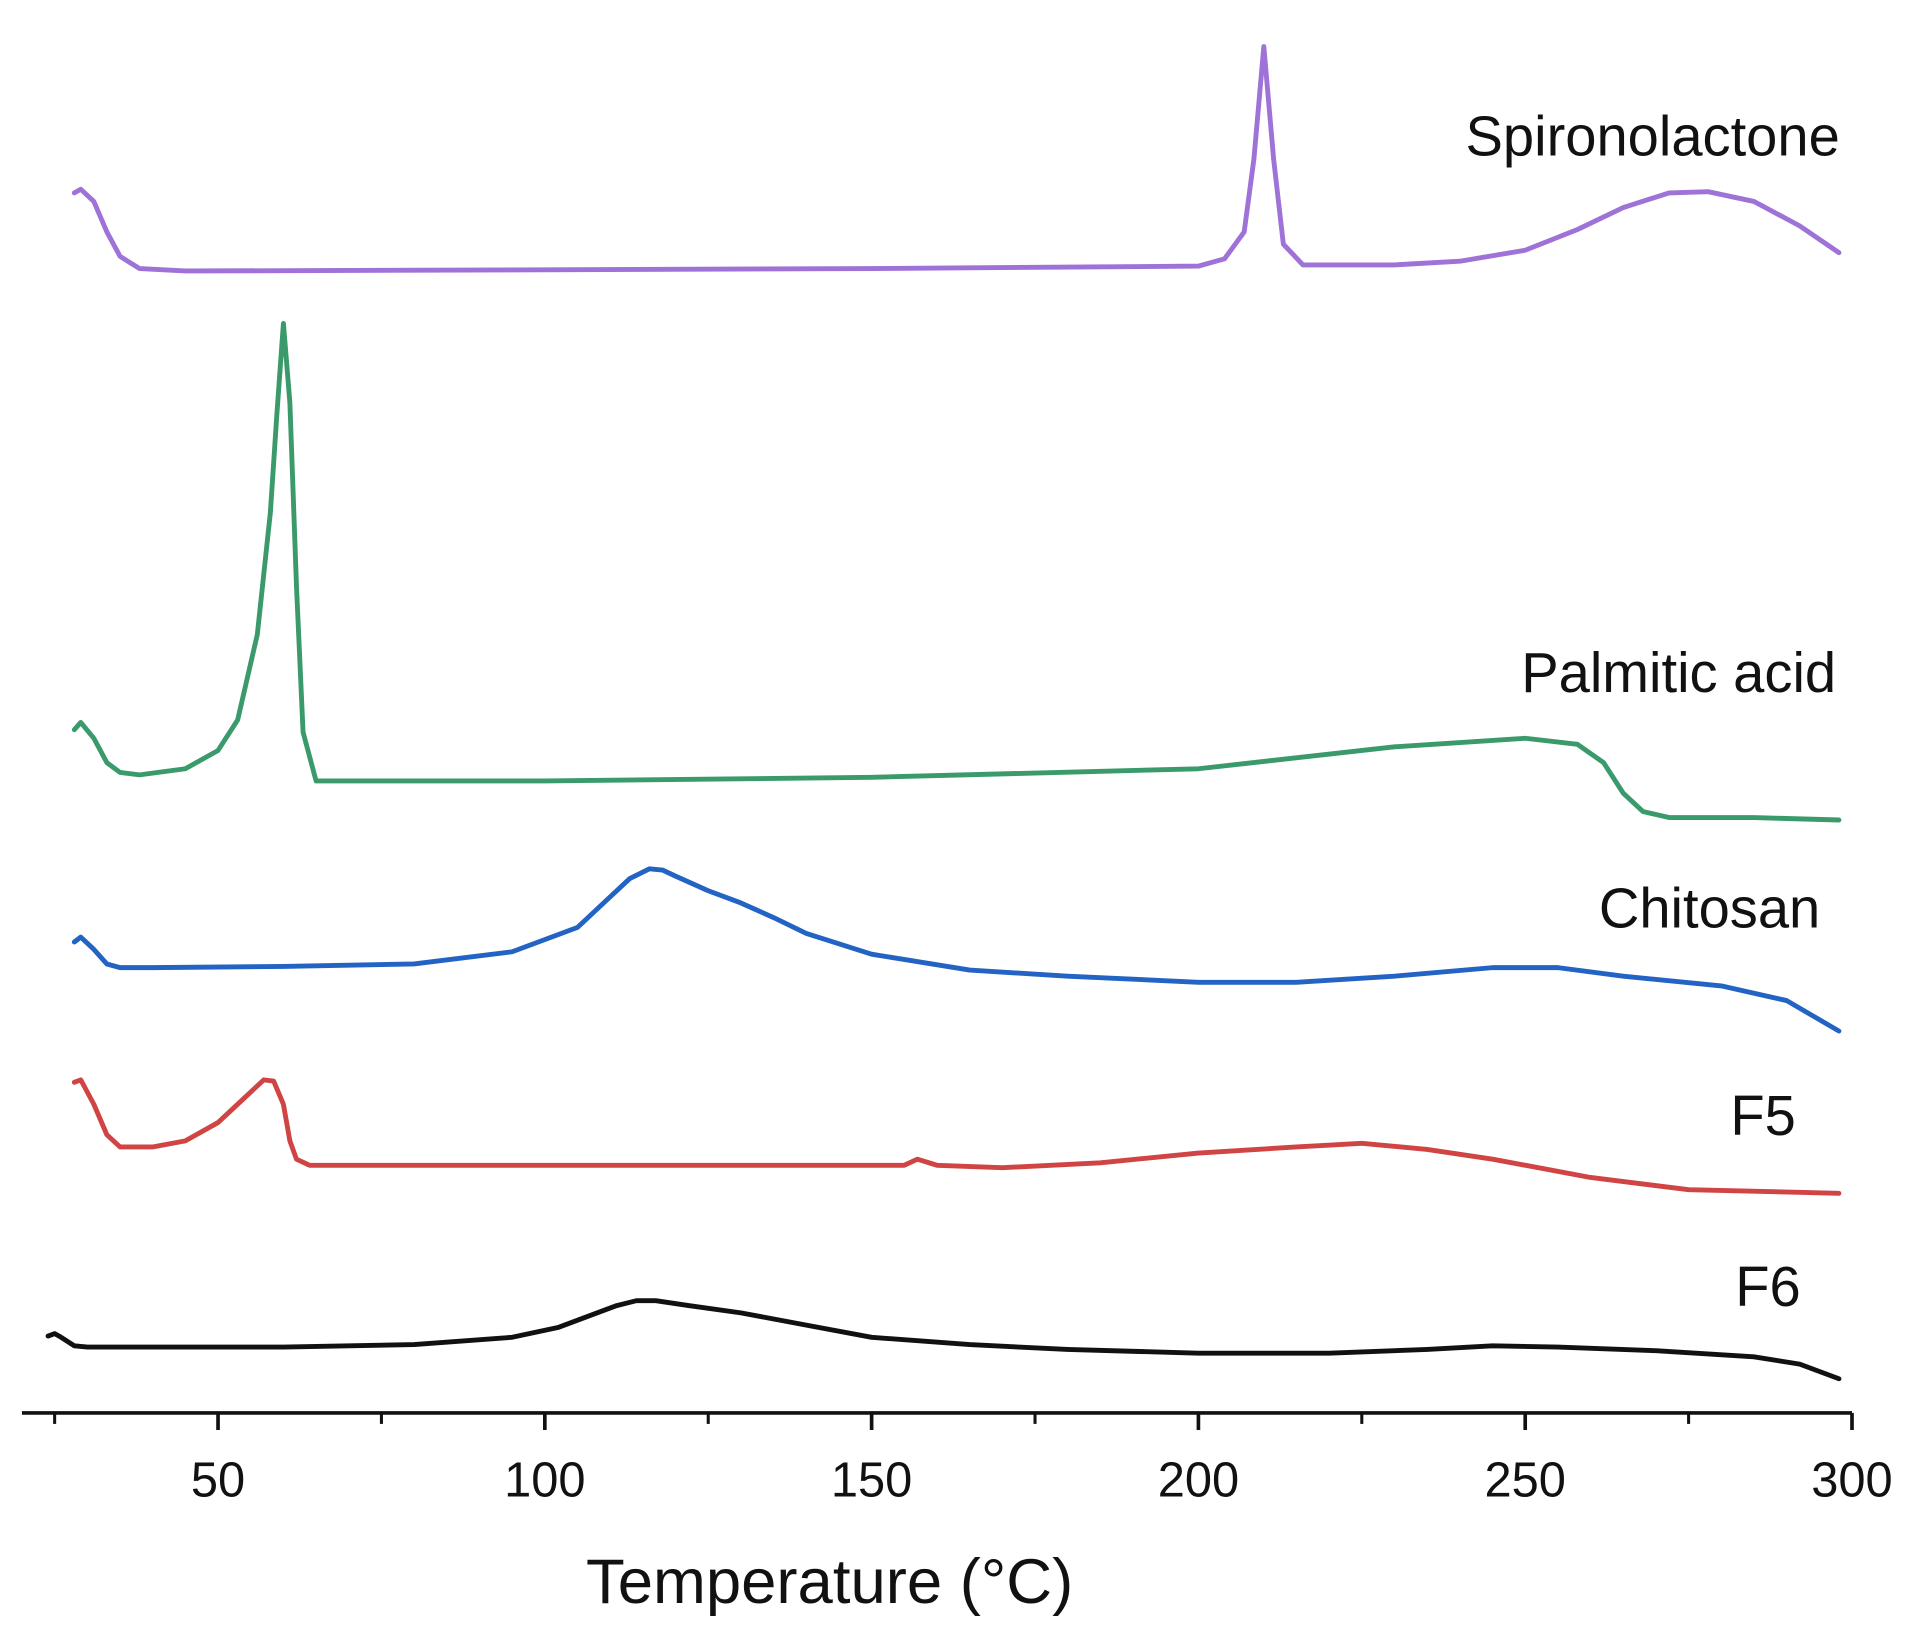 This screenshot has width=1913, height=1640. What do you see at coordinates (1198, 1481) in the screenshot?
I see `x-tick-label: 200` at bounding box center [1198, 1481].